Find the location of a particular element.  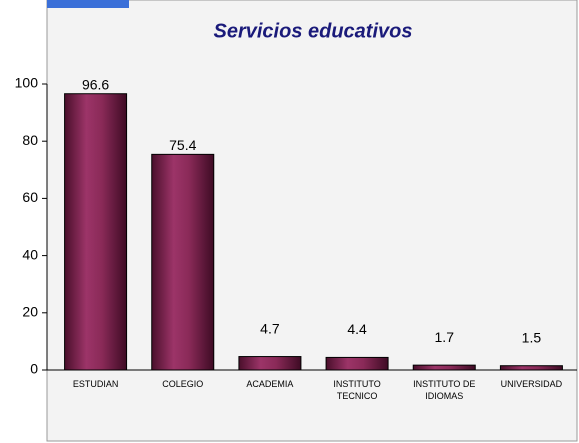

x-tick-label: UNIVERSIDAD is located at coordinates (531, 384).